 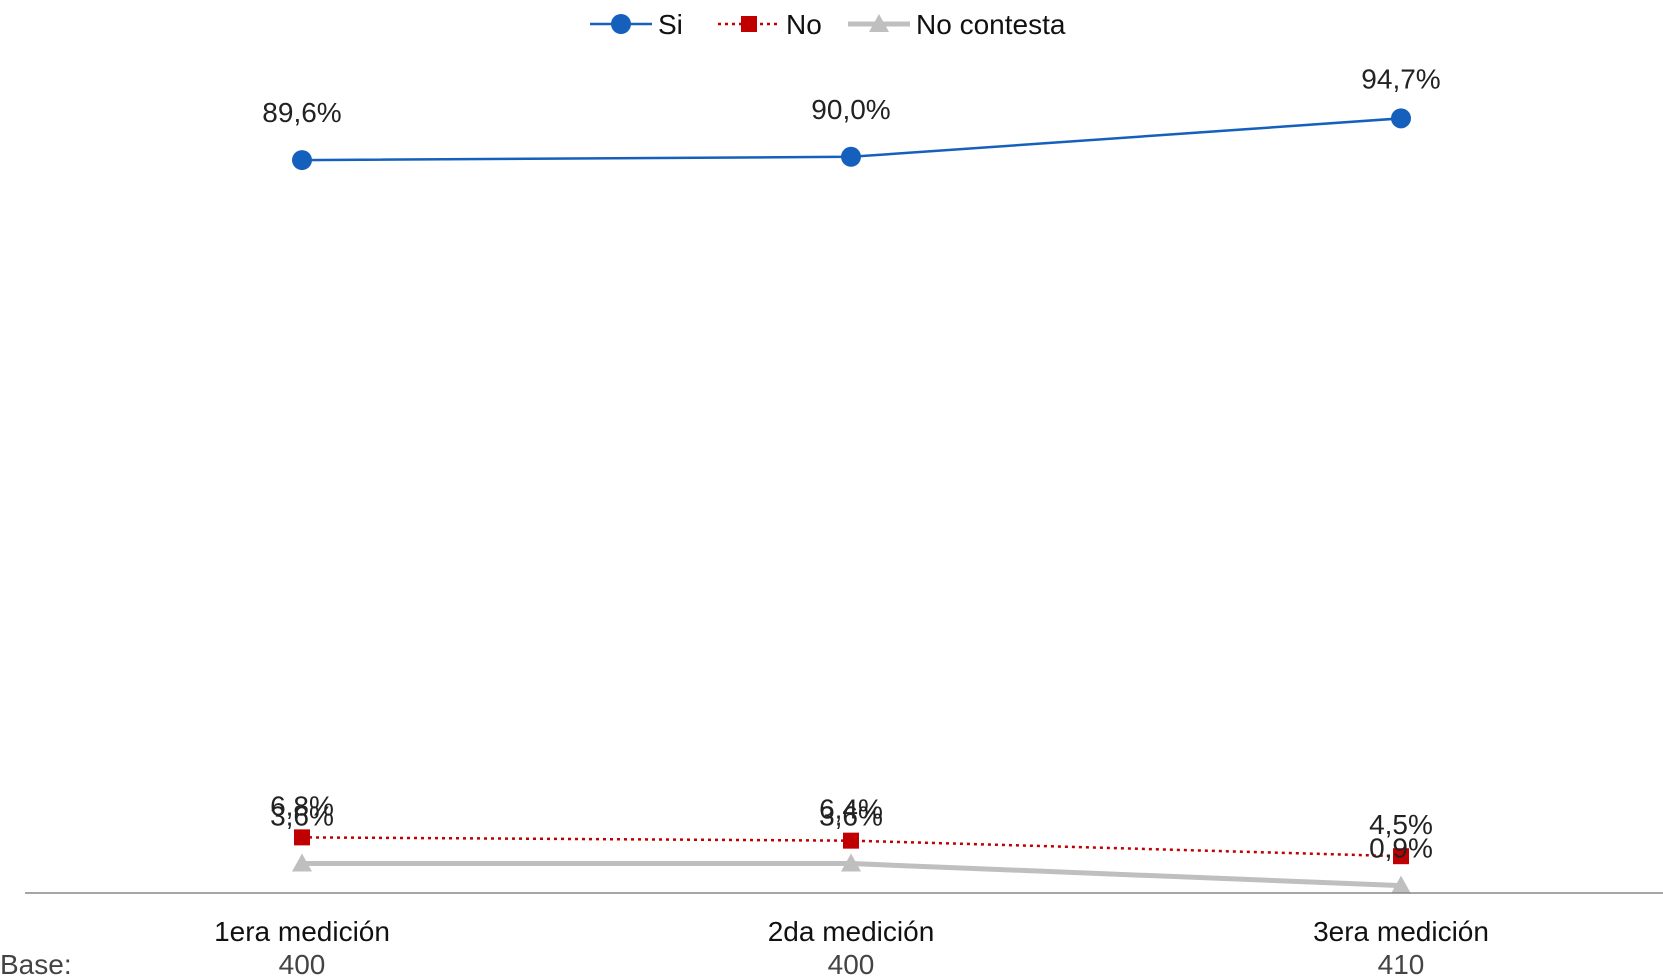 What do you see at coordinates (302, 931) in the screenshot?
I see `x-tick-label: 1era medición` at bounding box center [302, 931].